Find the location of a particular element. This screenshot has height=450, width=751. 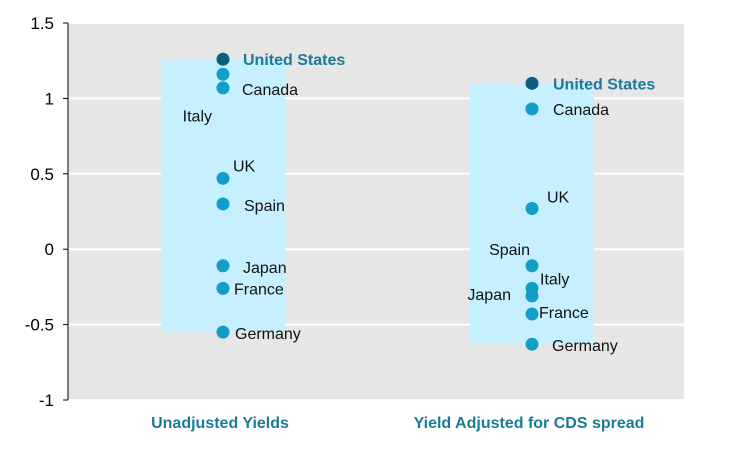

y-tick-label: -1 is located at coordinates (46, 400).